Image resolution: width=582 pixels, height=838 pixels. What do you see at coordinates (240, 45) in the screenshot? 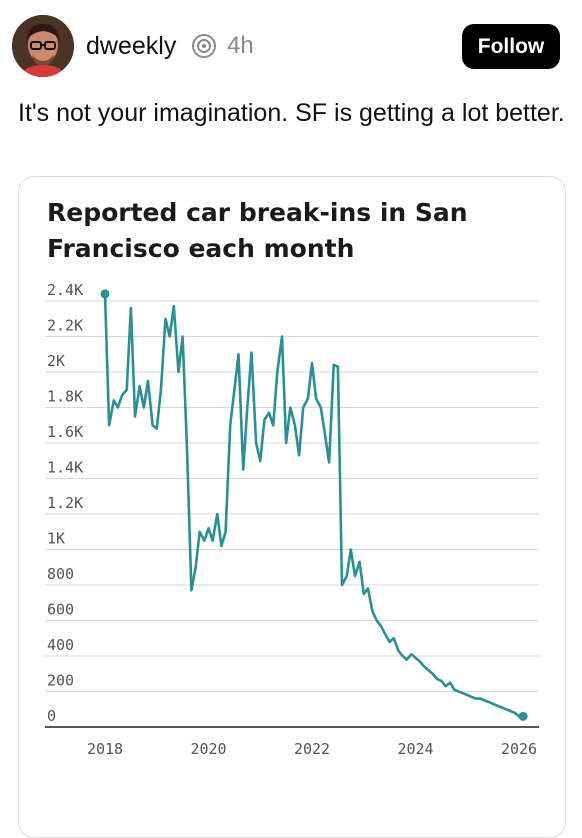
I see `post-time: 4h` at bounding box center [240, 45].